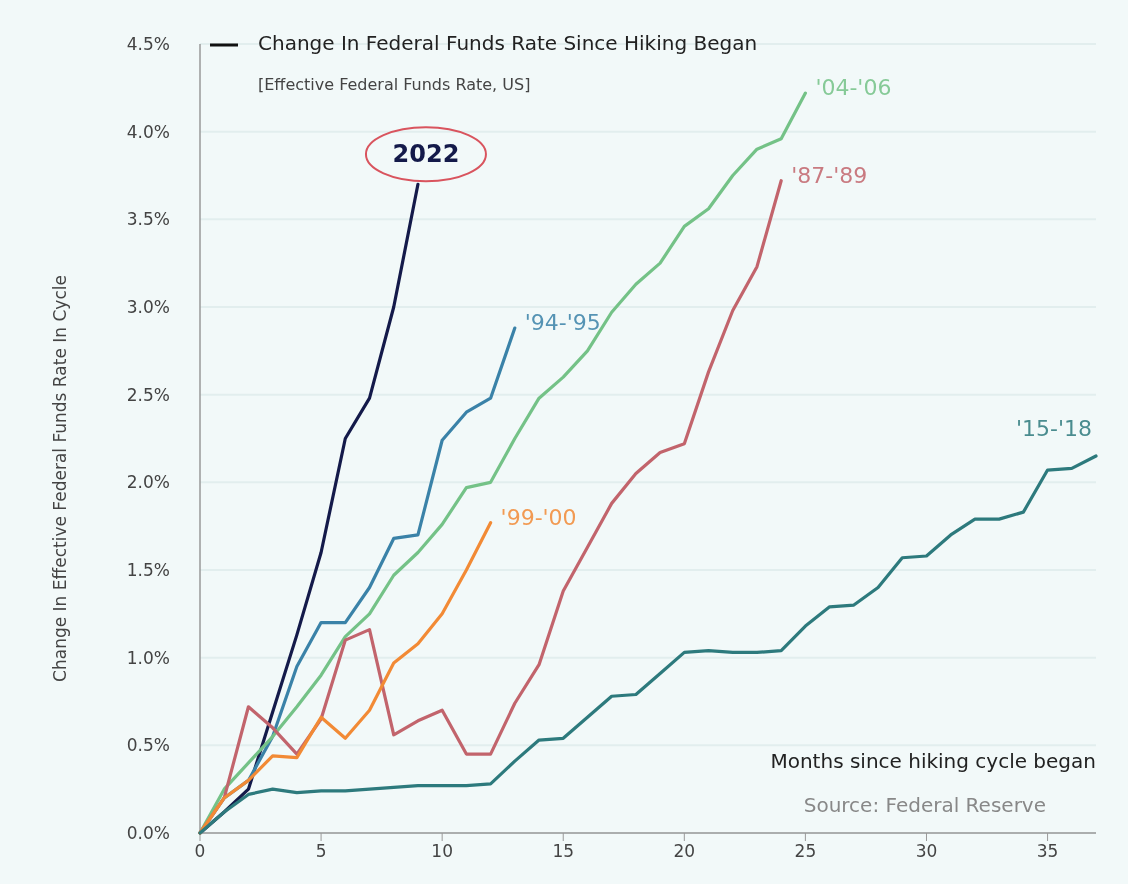  I want to click on series-label: '94-'95, so click(562, 323).